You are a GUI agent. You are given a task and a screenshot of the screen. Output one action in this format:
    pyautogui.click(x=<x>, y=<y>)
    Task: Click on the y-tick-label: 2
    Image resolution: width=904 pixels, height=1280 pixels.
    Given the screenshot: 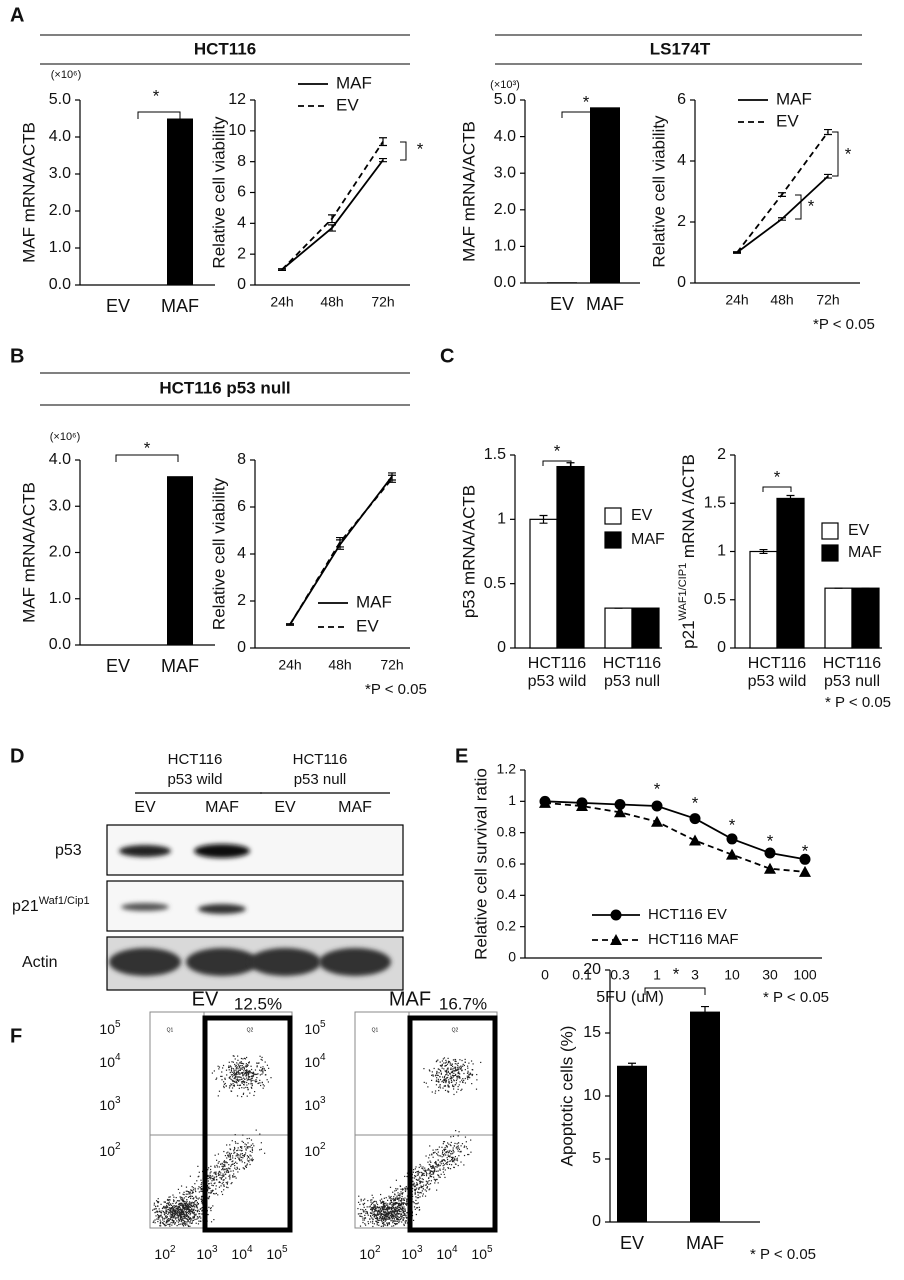 What is the action you would take?
    pyautogui.click(x=241, y=600)
    